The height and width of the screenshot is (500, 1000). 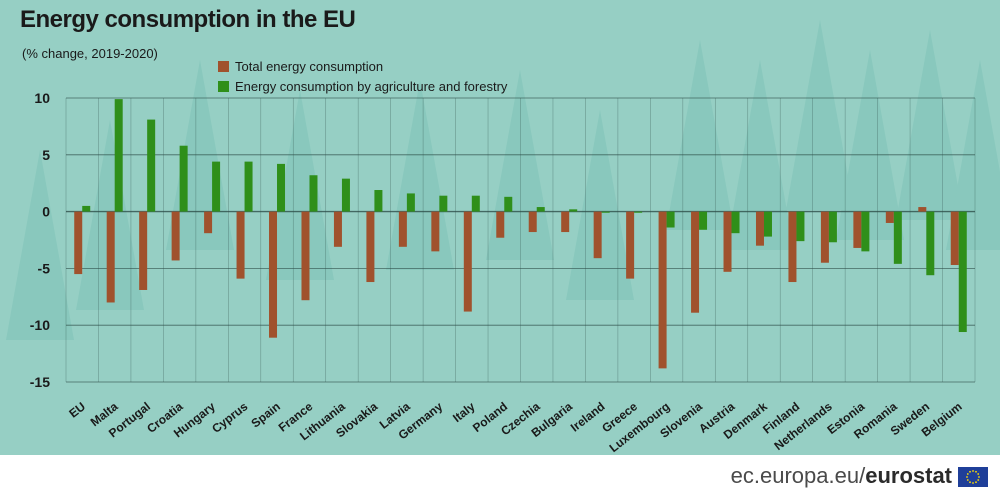 What do you see at coordinates (435, 231) in the screenshot?
I see `bar-total-germany` at bounding box center [435, 231].